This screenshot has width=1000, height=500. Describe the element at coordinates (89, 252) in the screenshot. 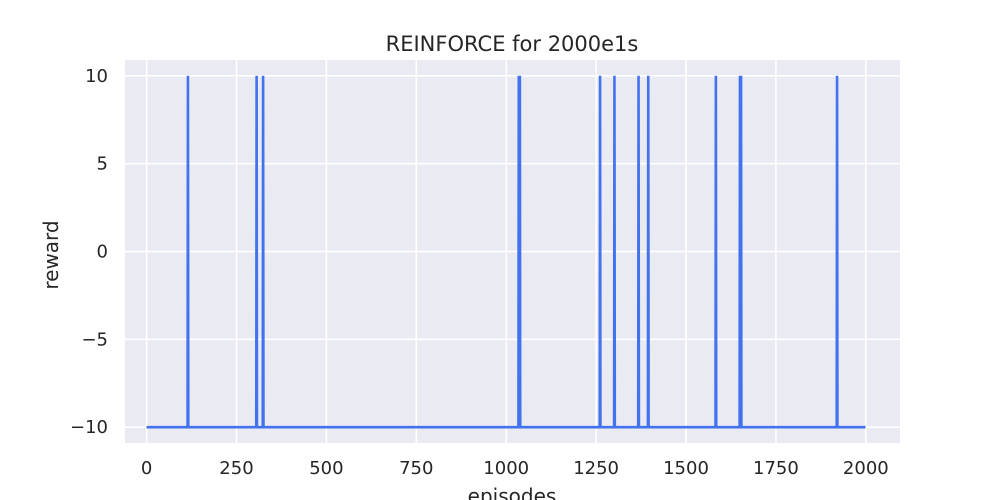

I see `y-axis-ticks: 10 5 0 −5 −10` at that location.